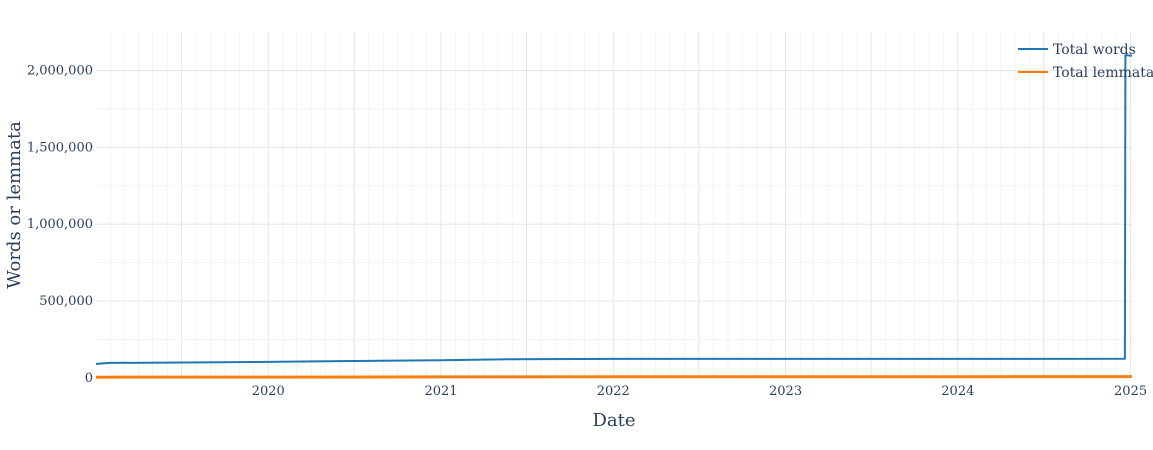 This screenshot has width=1153, height=450. What do you see at coordinates (613, 420) in the screenshot?
I see `x-axis-title: Date` at bounding box center [613, 420].